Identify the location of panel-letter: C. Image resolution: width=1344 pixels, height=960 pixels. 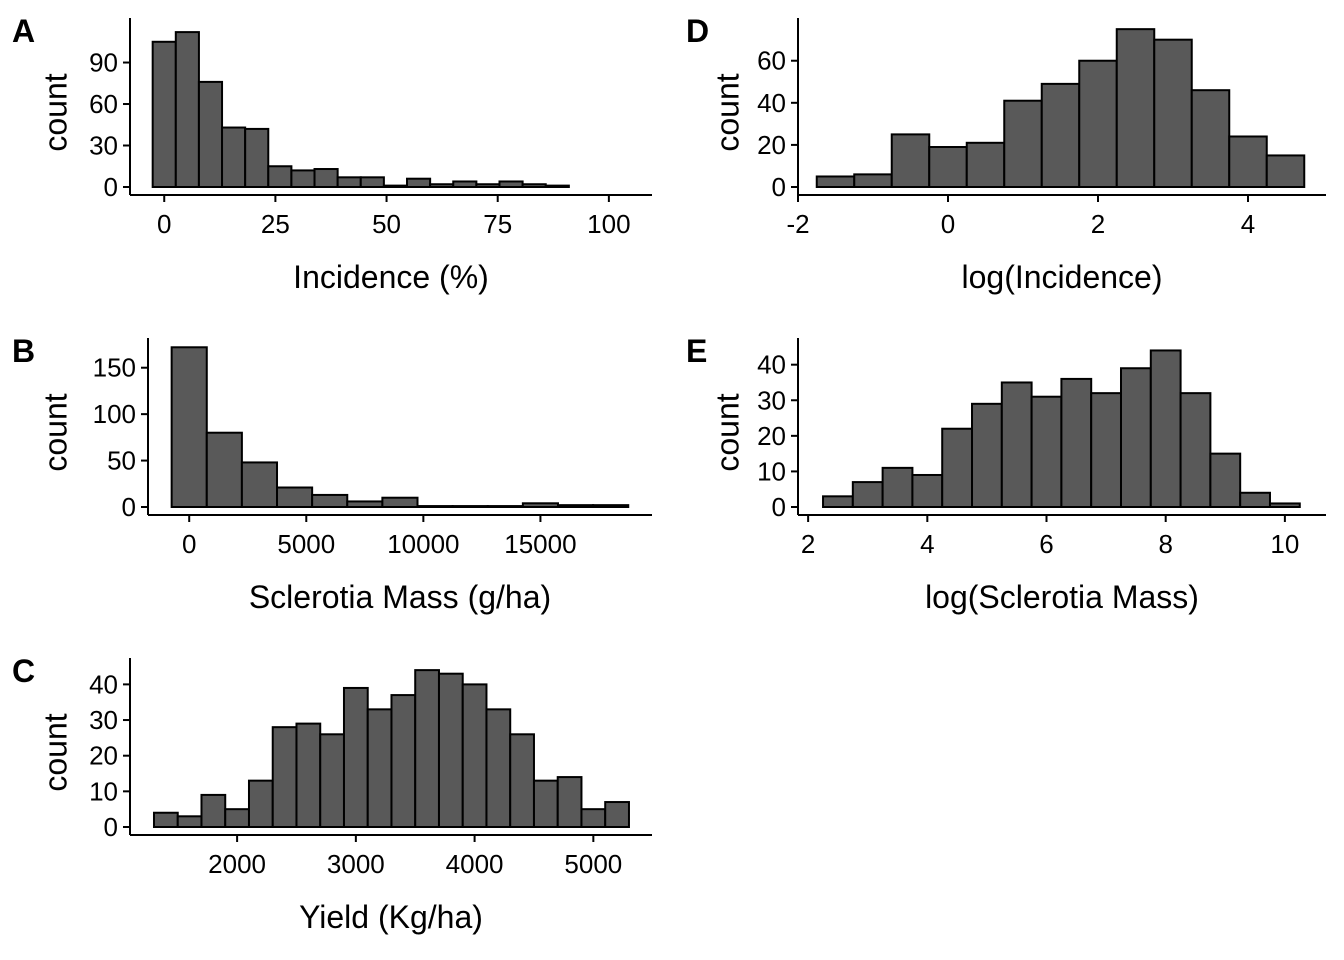
(23, 671).